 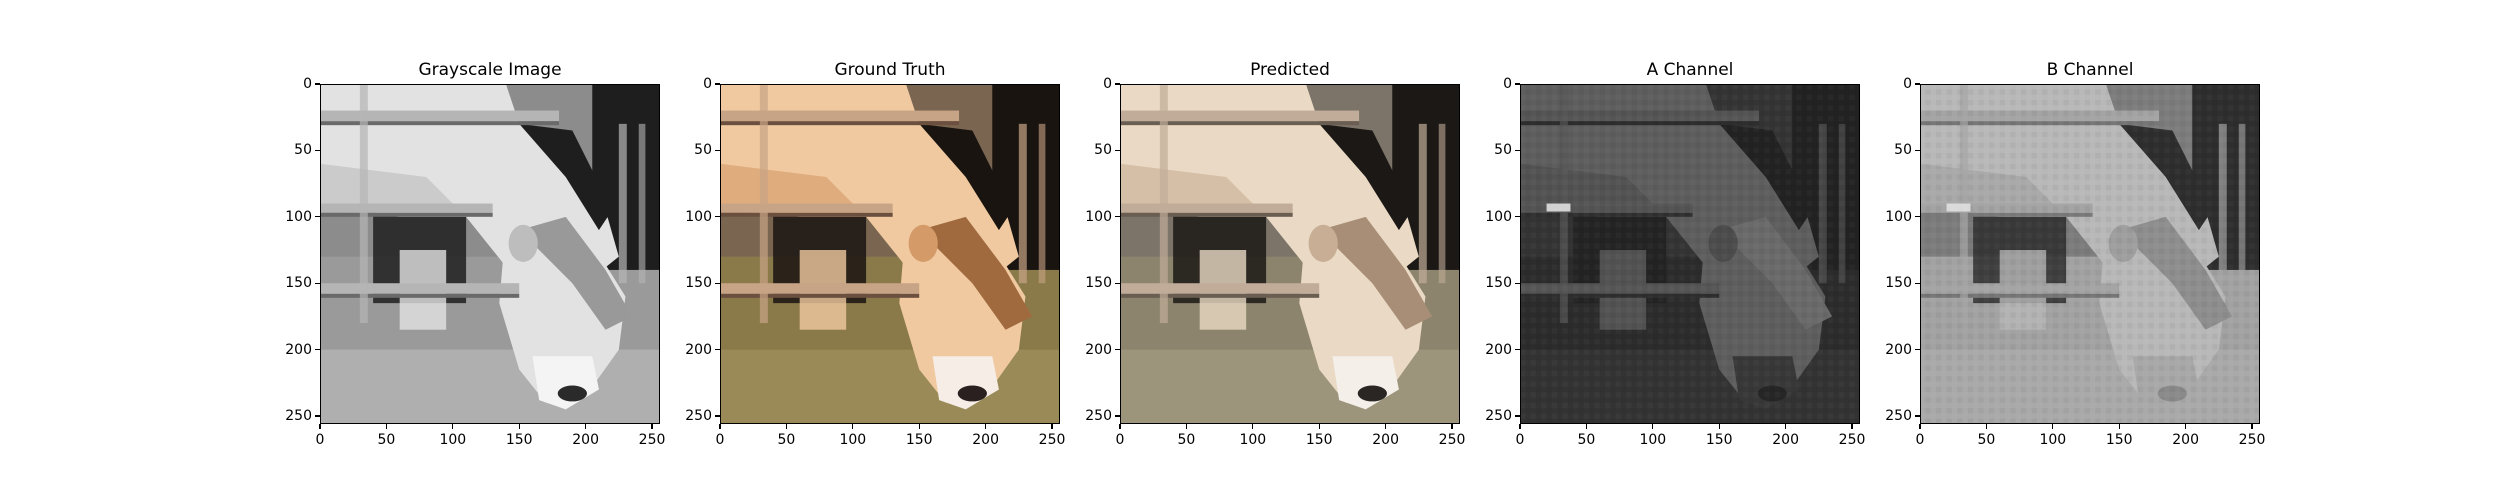 What do you see at coordinates (1290, 70) in the screenshot?
I see `panel-title: Predicted` at bounding box center [1290, 70].